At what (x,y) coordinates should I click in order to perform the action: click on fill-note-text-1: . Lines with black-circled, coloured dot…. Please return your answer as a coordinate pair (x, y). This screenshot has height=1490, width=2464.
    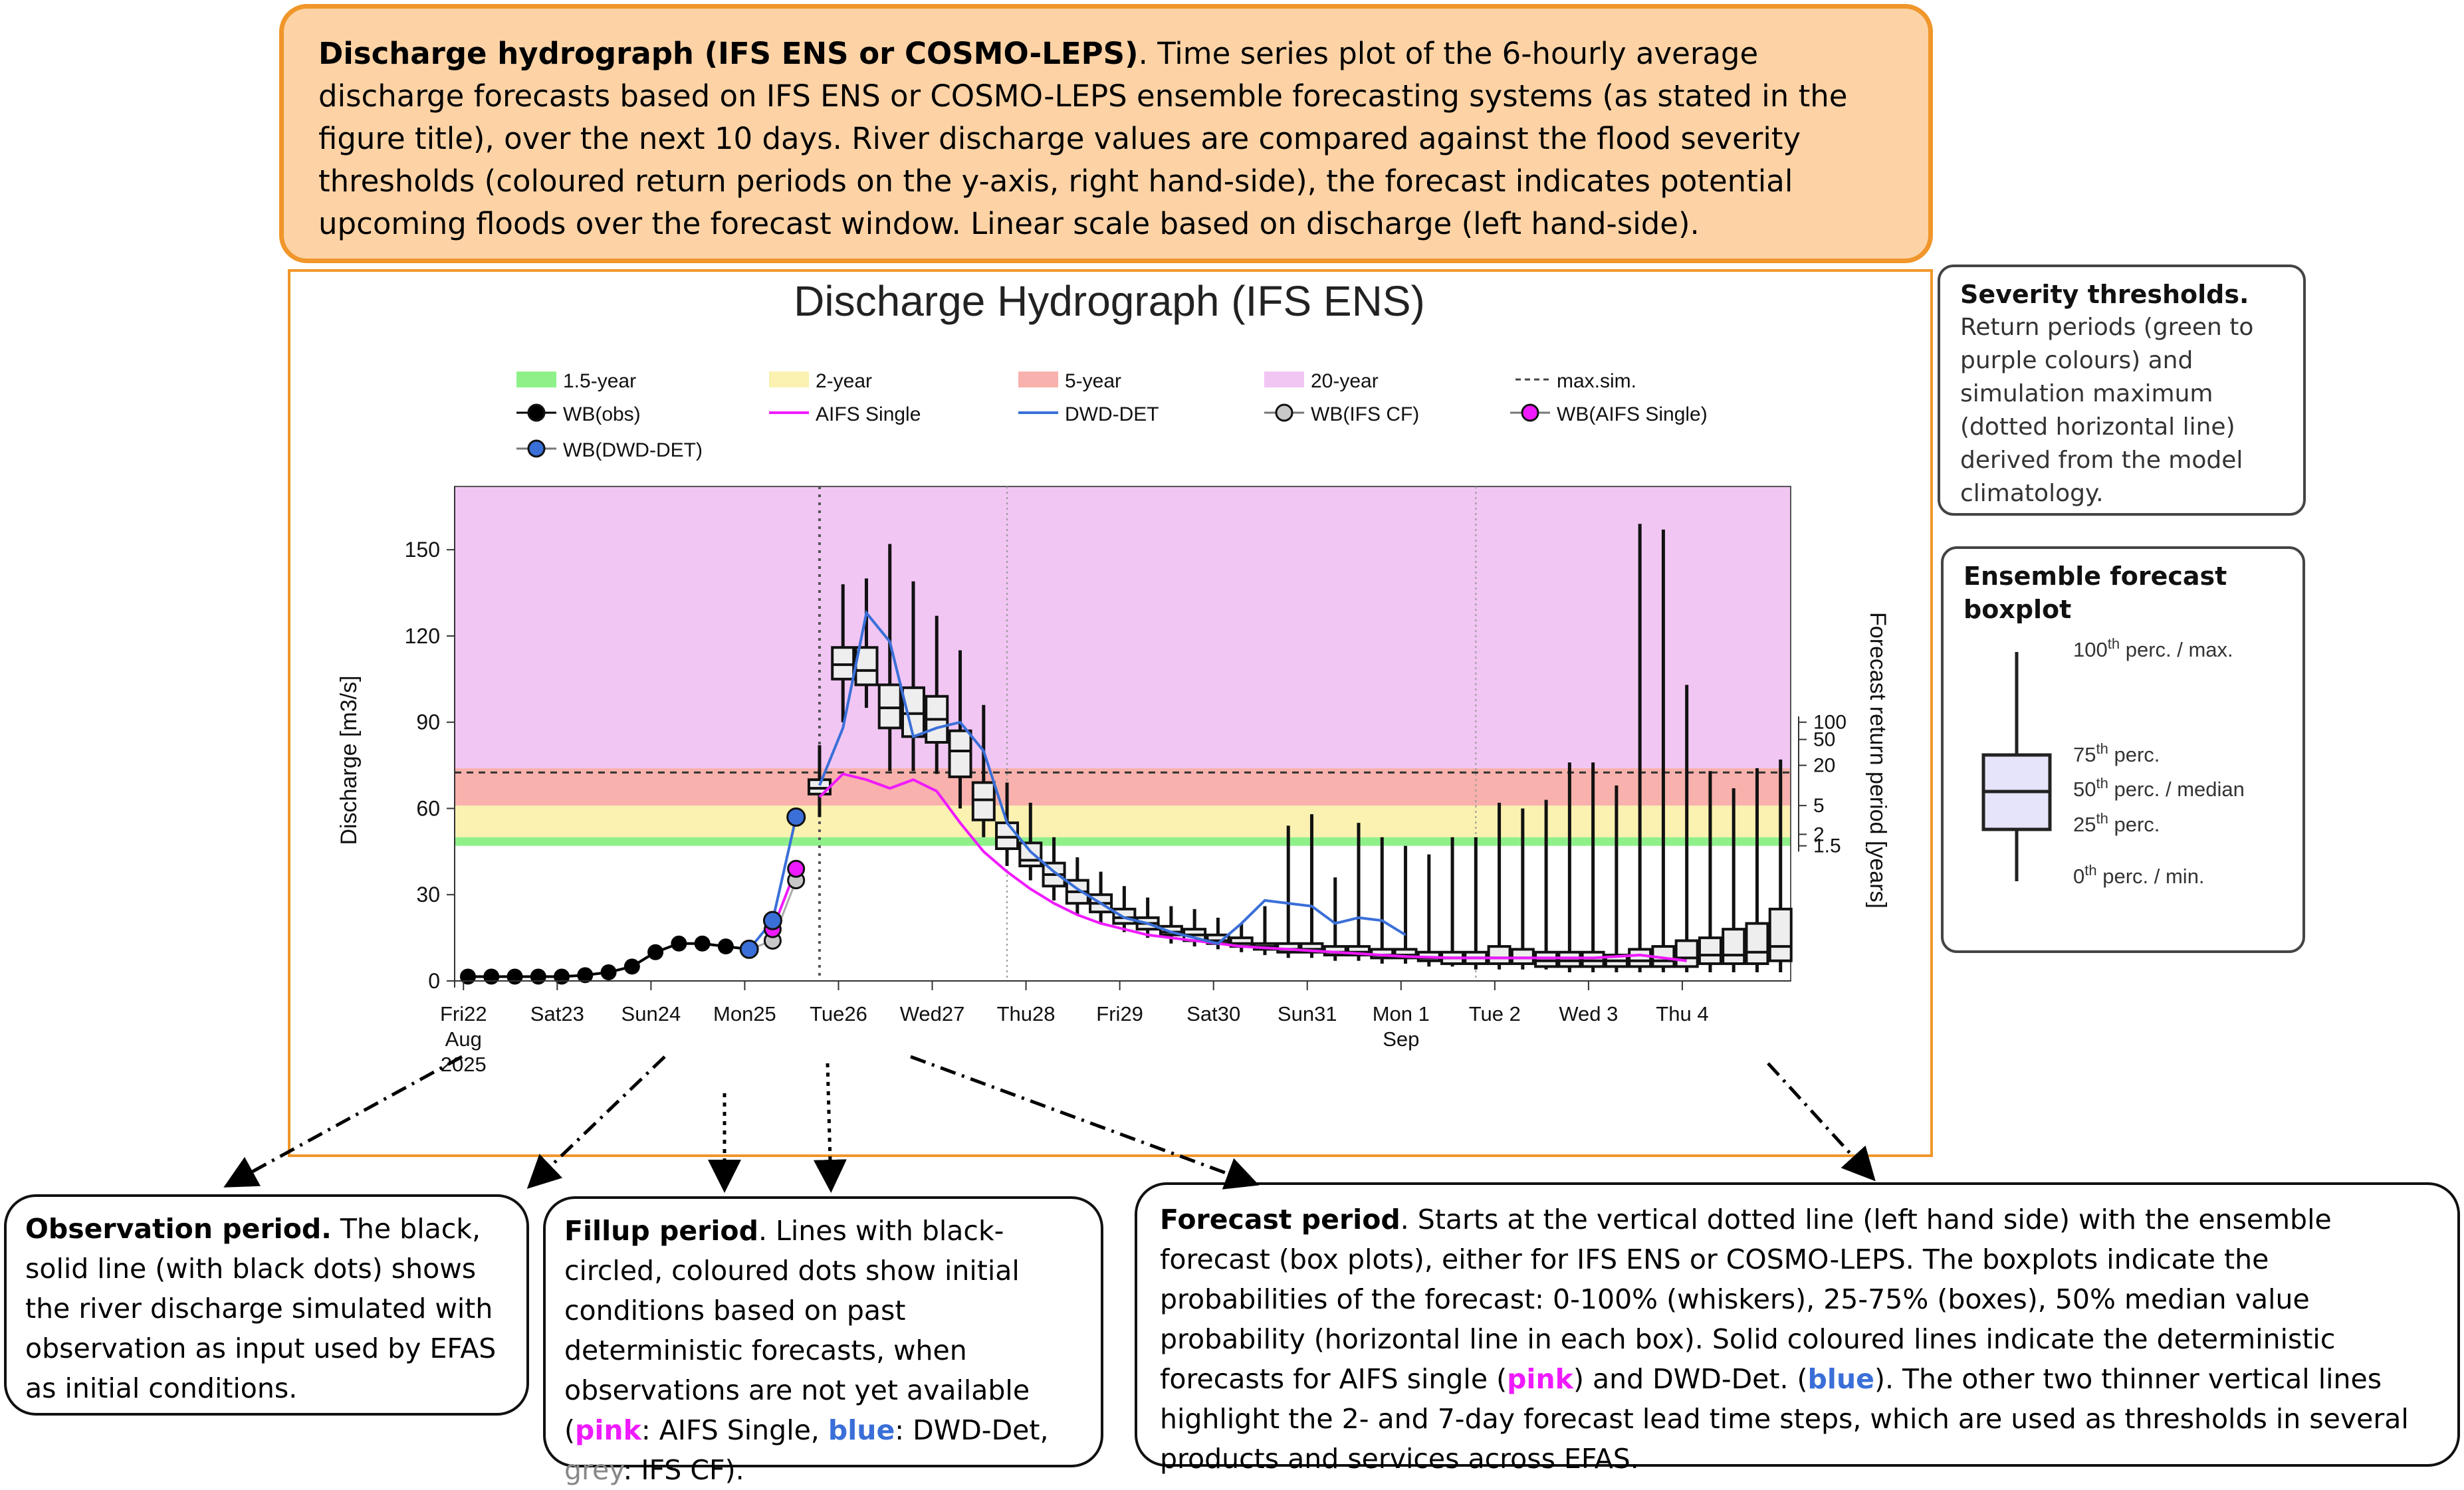
    Looking at the image, I should click on (797, 1330).